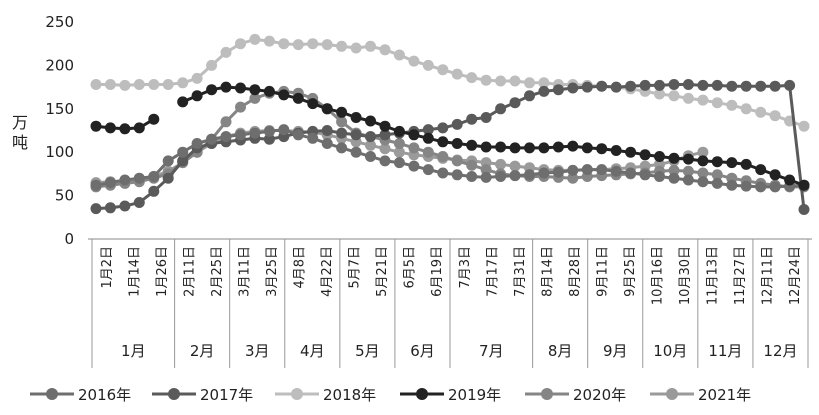  Describe the element at coordinates (382, 271) in the screenshot. I see `x-tick-label: 5月21日` at that location.